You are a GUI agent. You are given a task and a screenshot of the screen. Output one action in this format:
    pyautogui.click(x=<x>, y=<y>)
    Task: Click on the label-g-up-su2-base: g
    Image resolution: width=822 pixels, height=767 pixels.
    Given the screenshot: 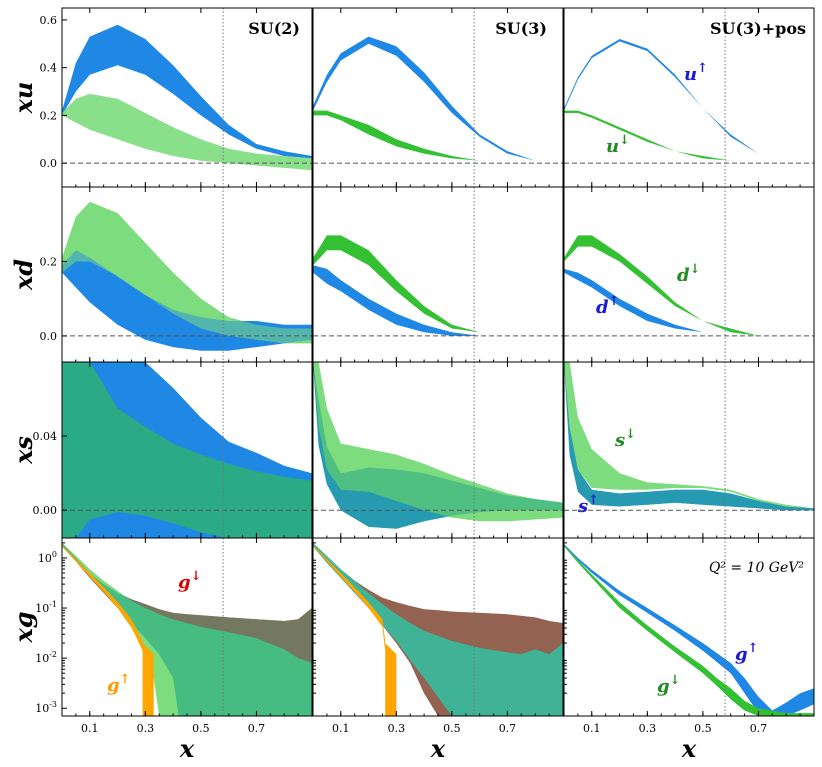 What is the action you would take?
    pyautogui.click(x=113, y=685)
    